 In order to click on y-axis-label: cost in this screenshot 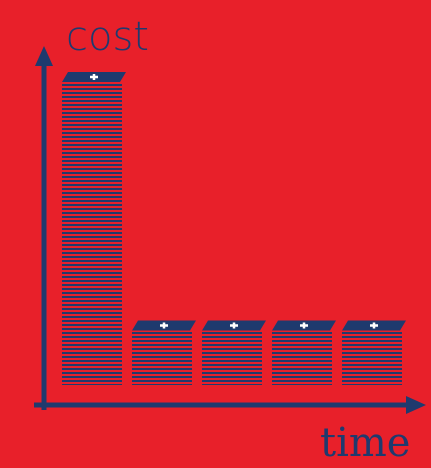, I will do `click(107, 37)`.